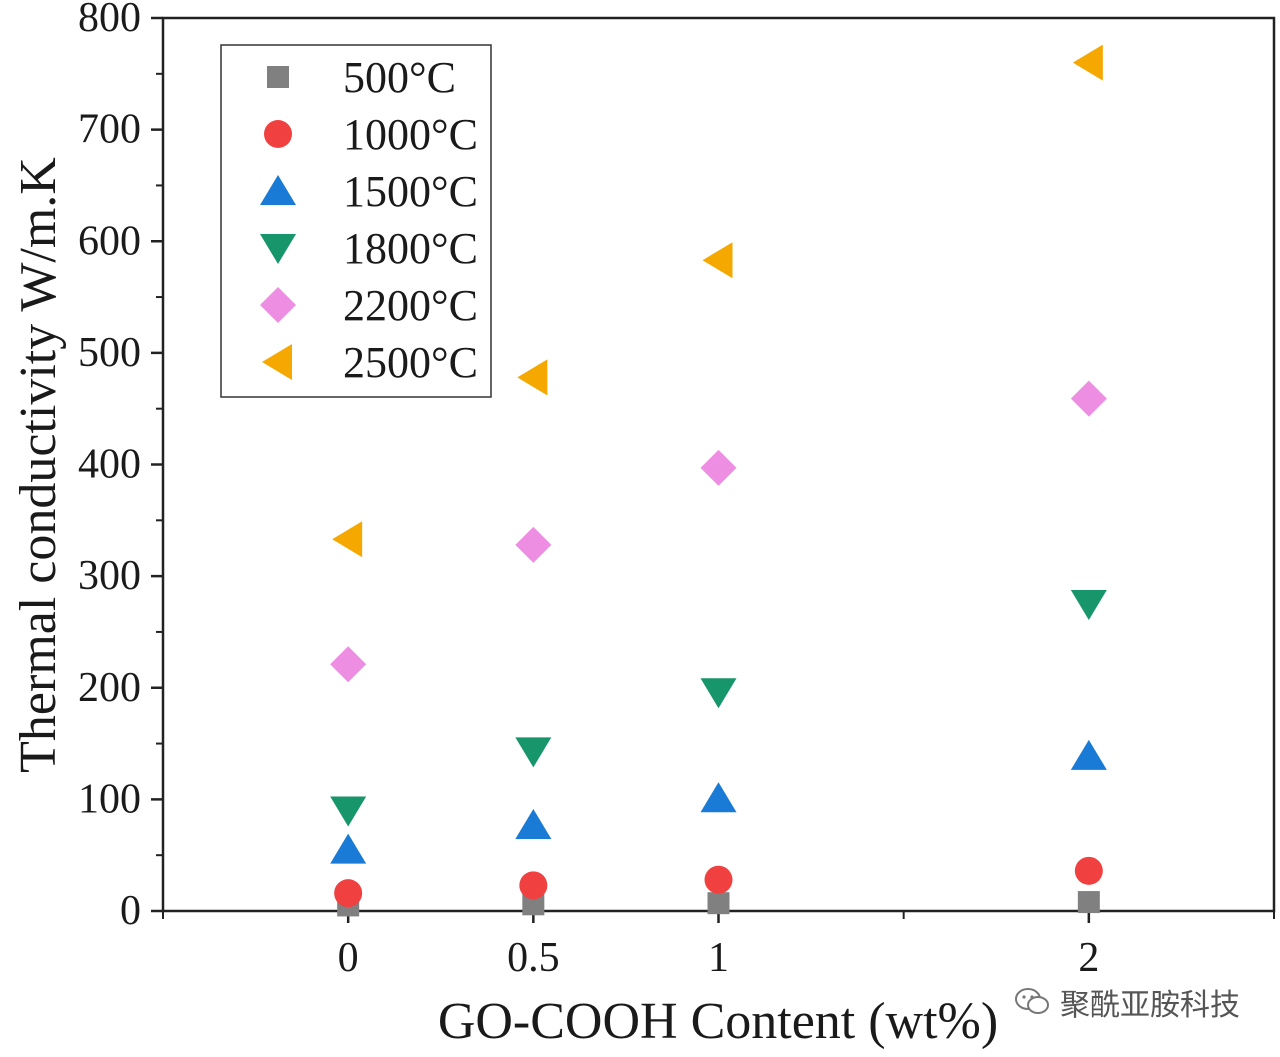 The height and width of the screenshot is (1057, 1280). I want to click on y-tick-label: 400, so click(109, 465).